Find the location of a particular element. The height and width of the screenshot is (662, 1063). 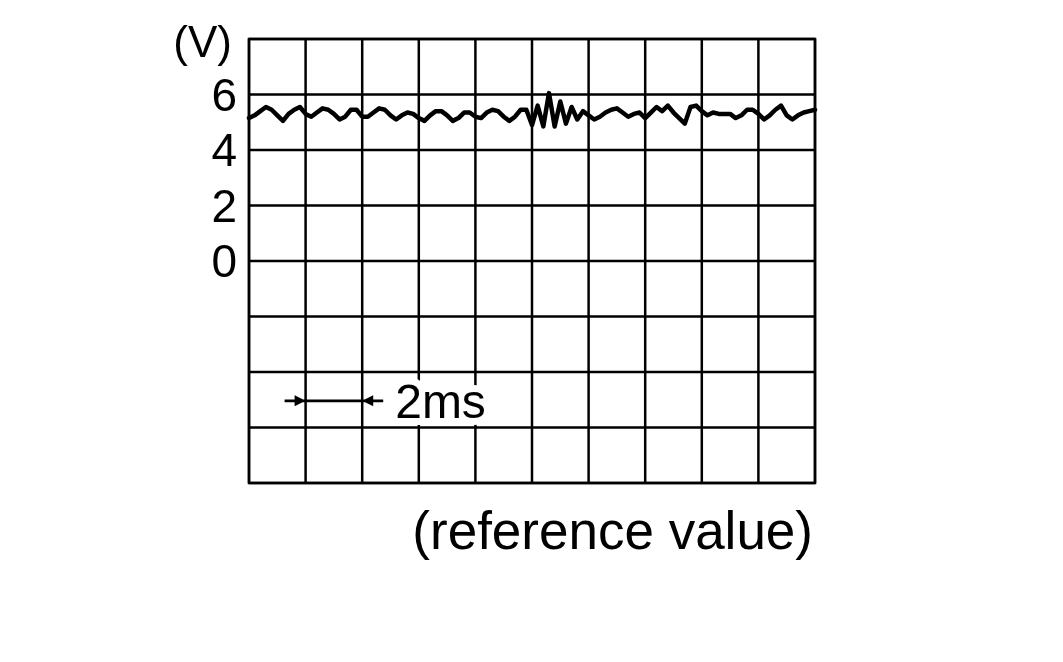

text: (reference value) is located at coordinates (612, 530).